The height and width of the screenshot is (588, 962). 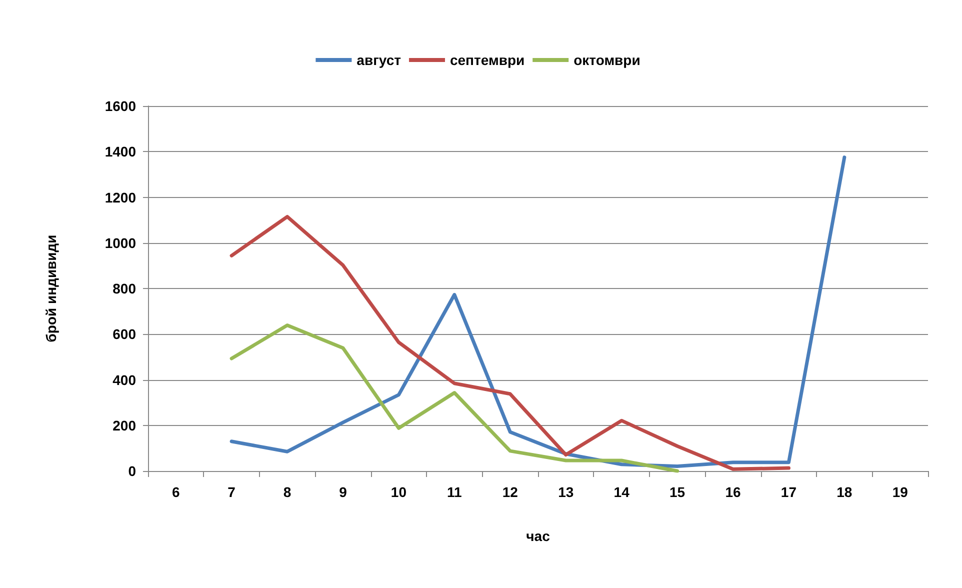 I want to click on x-tick-label: 17, so click(x=788, y=492).